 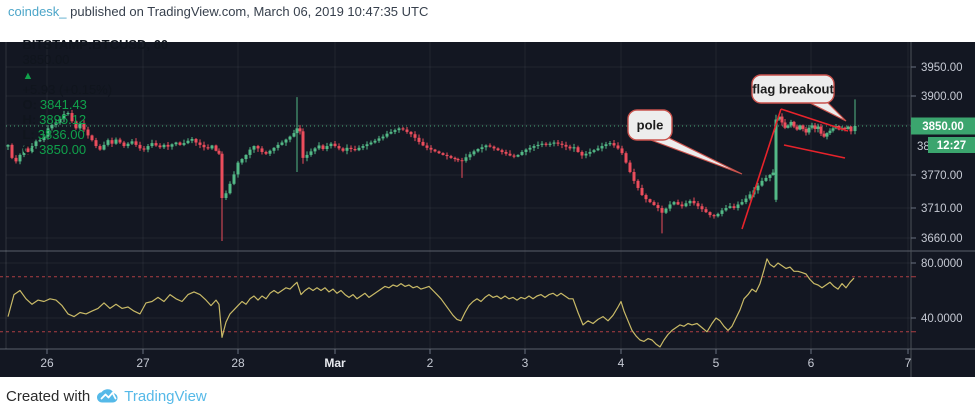 What do you see at coordinates (335, 363) in the screenshot?
I see `time-tick-label: Mar` at bounding box center [335, 363].